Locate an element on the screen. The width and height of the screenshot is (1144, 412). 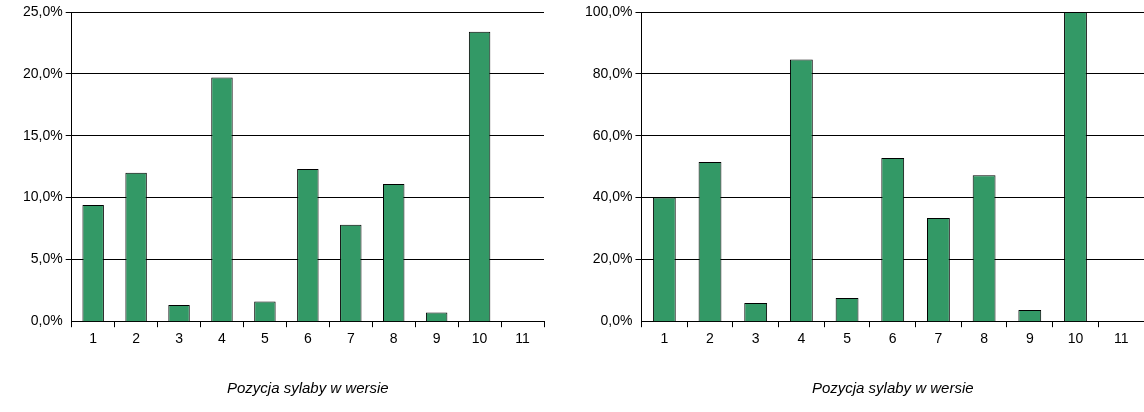
y-tick-label: 80,0% is located at coordinates (612, 72).